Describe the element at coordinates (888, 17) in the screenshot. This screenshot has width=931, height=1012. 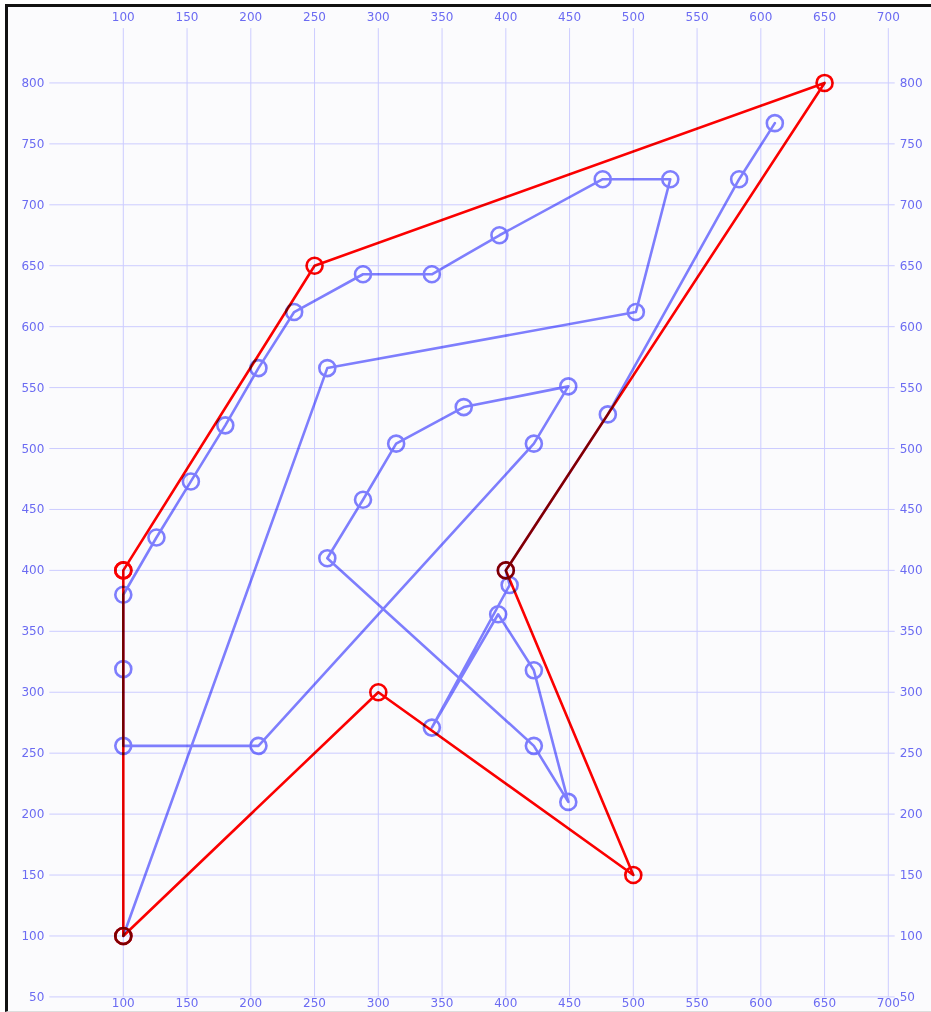
I see `x2-tick-label: 700` at that location.